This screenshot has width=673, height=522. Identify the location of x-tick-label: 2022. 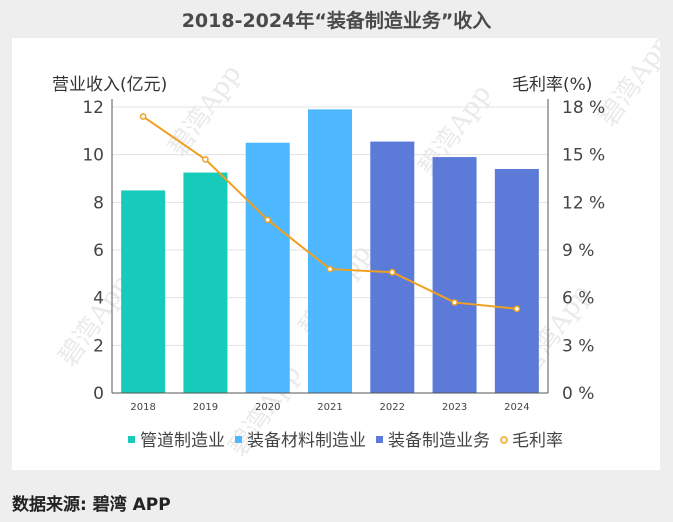
(392, 407).